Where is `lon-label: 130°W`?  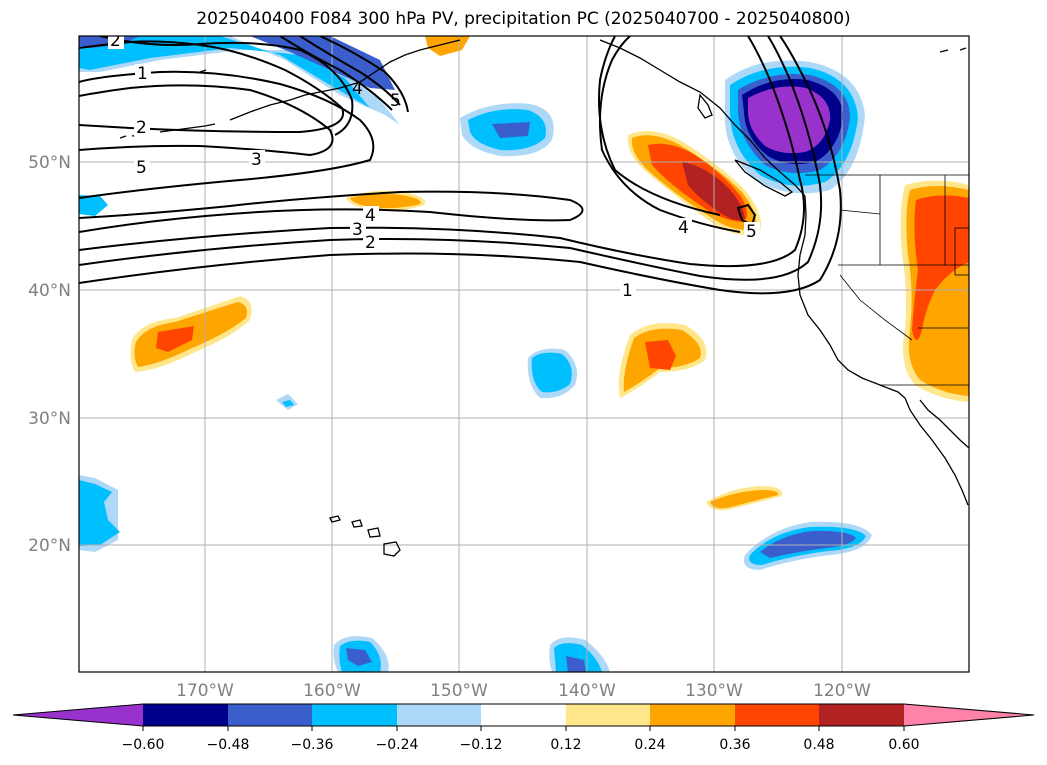 lon-label: 130°W is located at coordinates (714, 691).